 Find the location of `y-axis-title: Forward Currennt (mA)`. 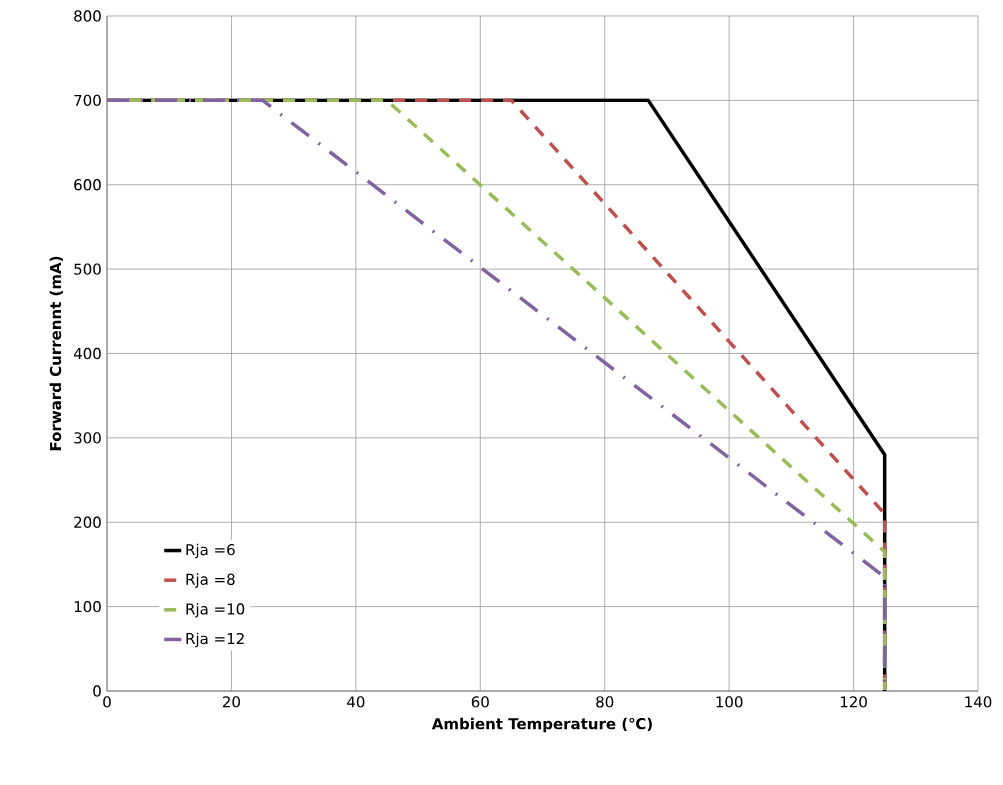

y-axis-title: Forward Currennt (mA) is located at coordinates (56, 353).